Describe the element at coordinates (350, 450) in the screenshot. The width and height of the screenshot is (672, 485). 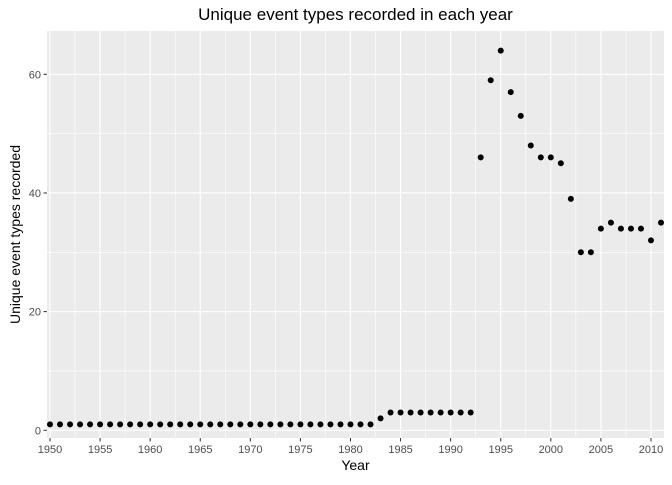
I see `x-tick-label: 1980` at that location.